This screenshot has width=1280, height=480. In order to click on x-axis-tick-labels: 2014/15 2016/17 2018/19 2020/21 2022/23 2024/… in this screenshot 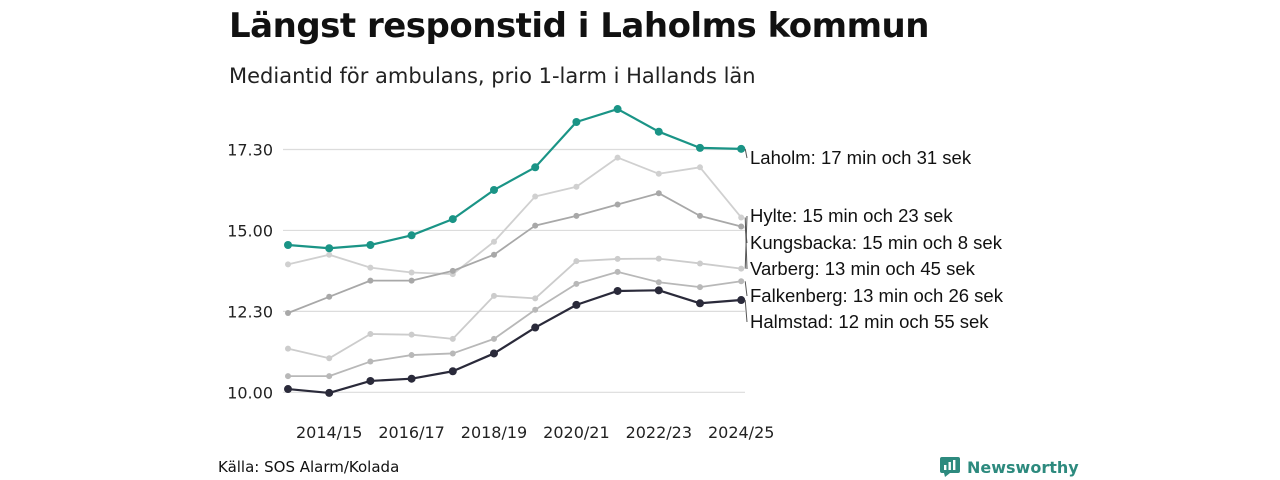, I will do `click(535, 432)`.